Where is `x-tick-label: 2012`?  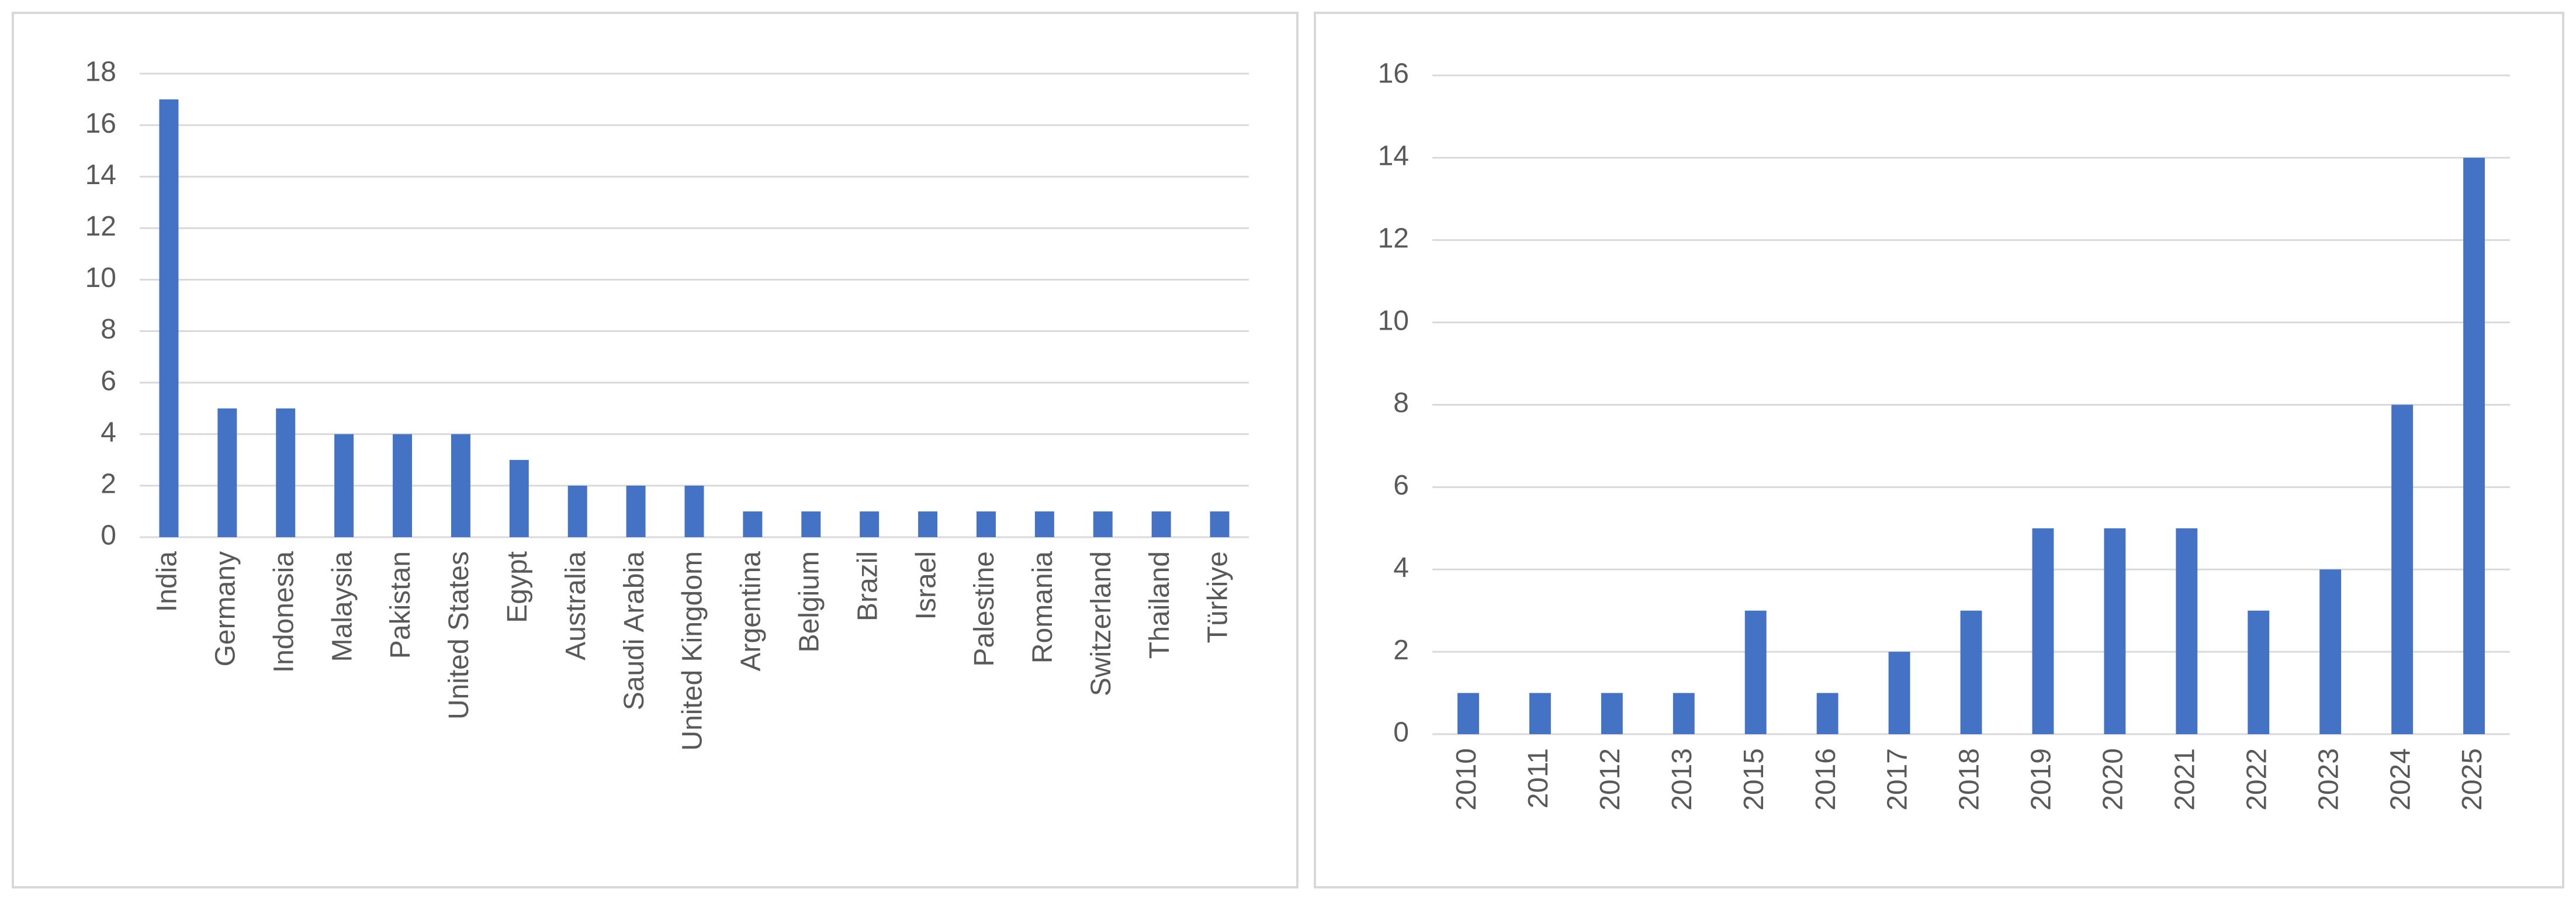
x-tick-label: 2012 is located at coordinates (1611, 779).